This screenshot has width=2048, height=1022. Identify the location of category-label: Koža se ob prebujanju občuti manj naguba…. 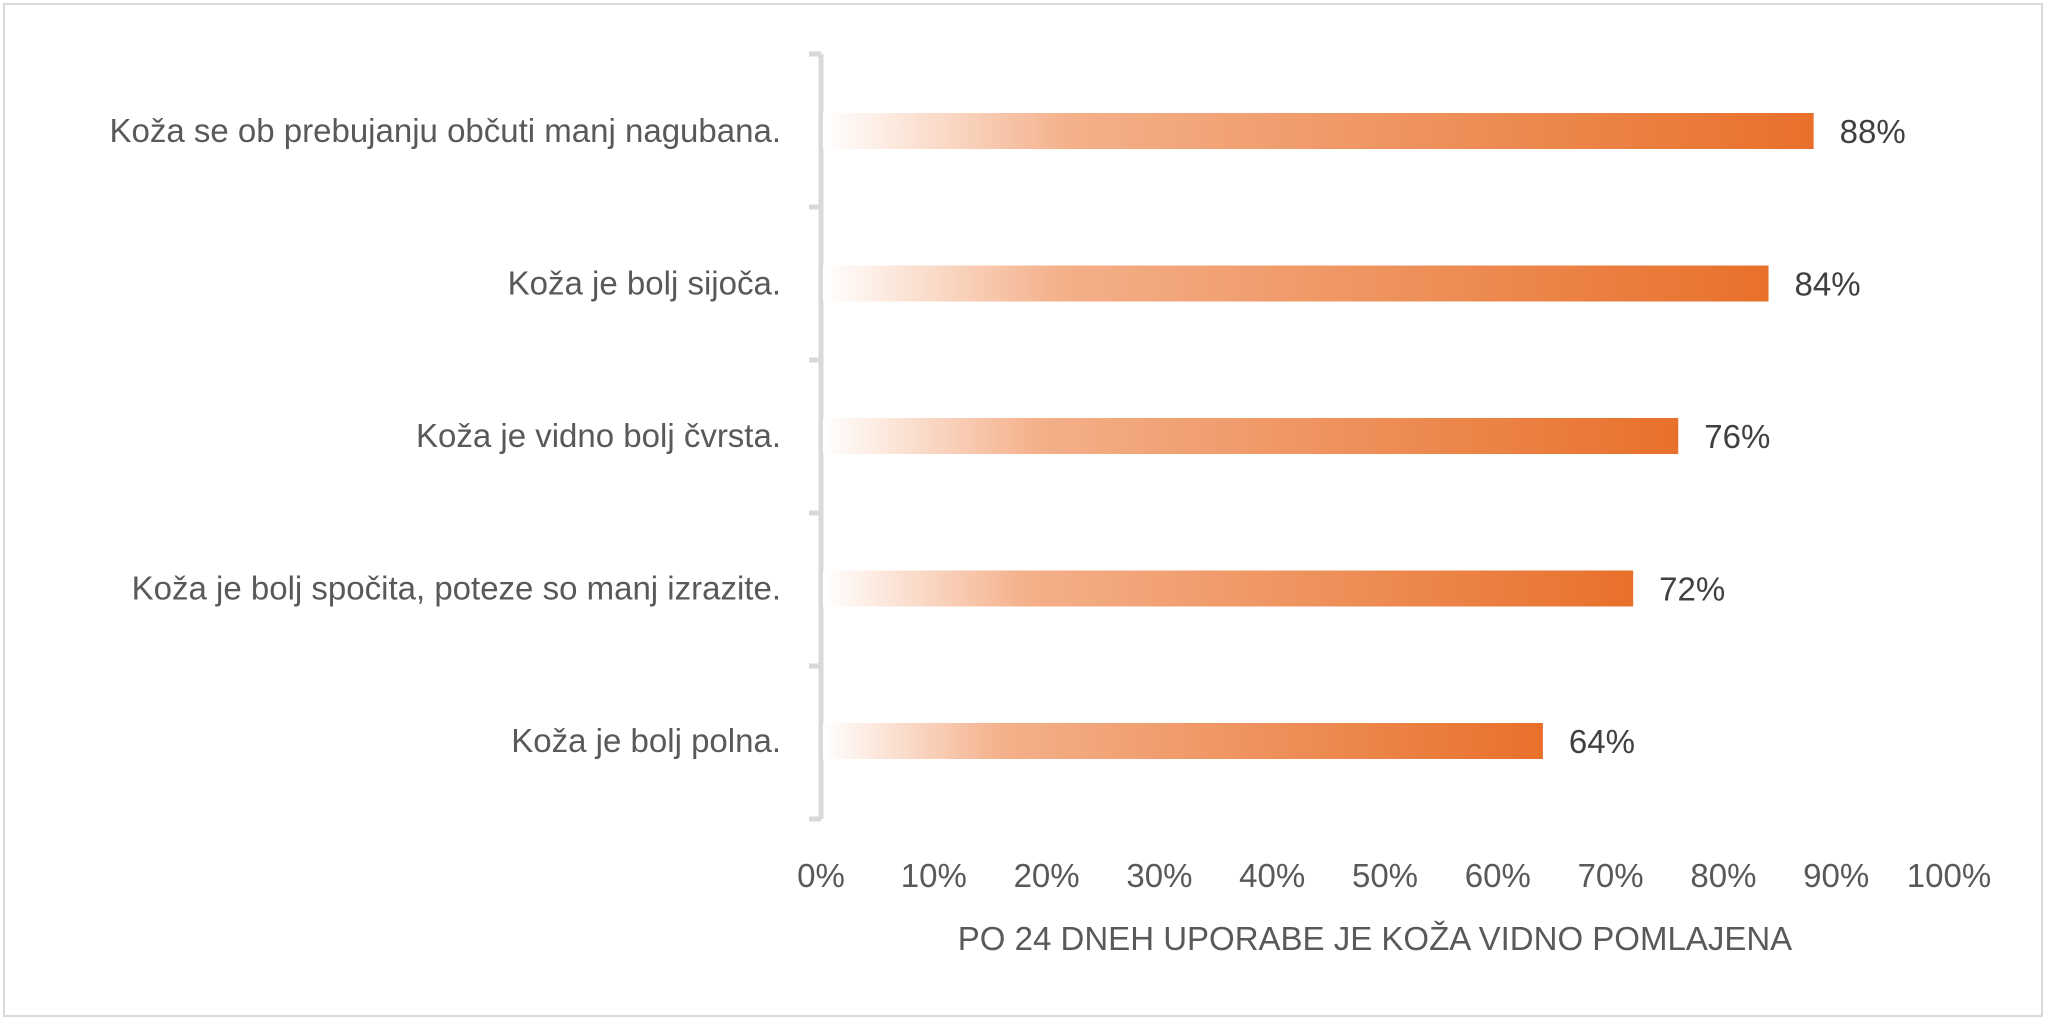
(446, 130).